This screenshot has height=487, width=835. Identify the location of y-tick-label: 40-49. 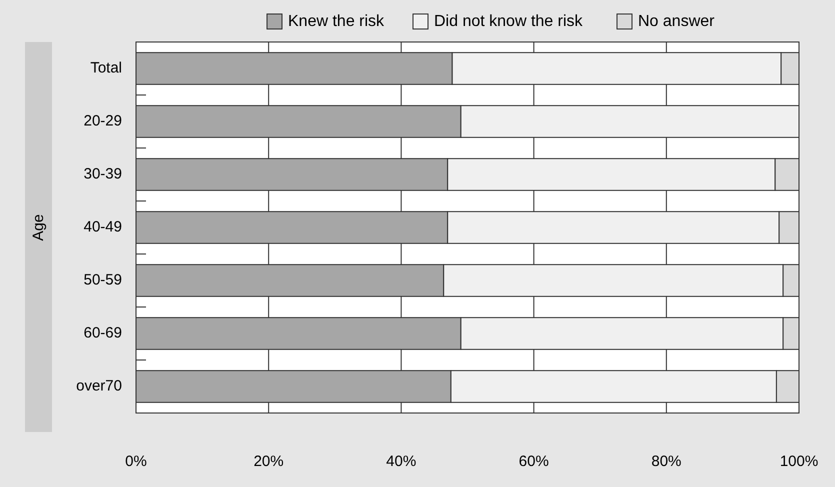
(103, 227).